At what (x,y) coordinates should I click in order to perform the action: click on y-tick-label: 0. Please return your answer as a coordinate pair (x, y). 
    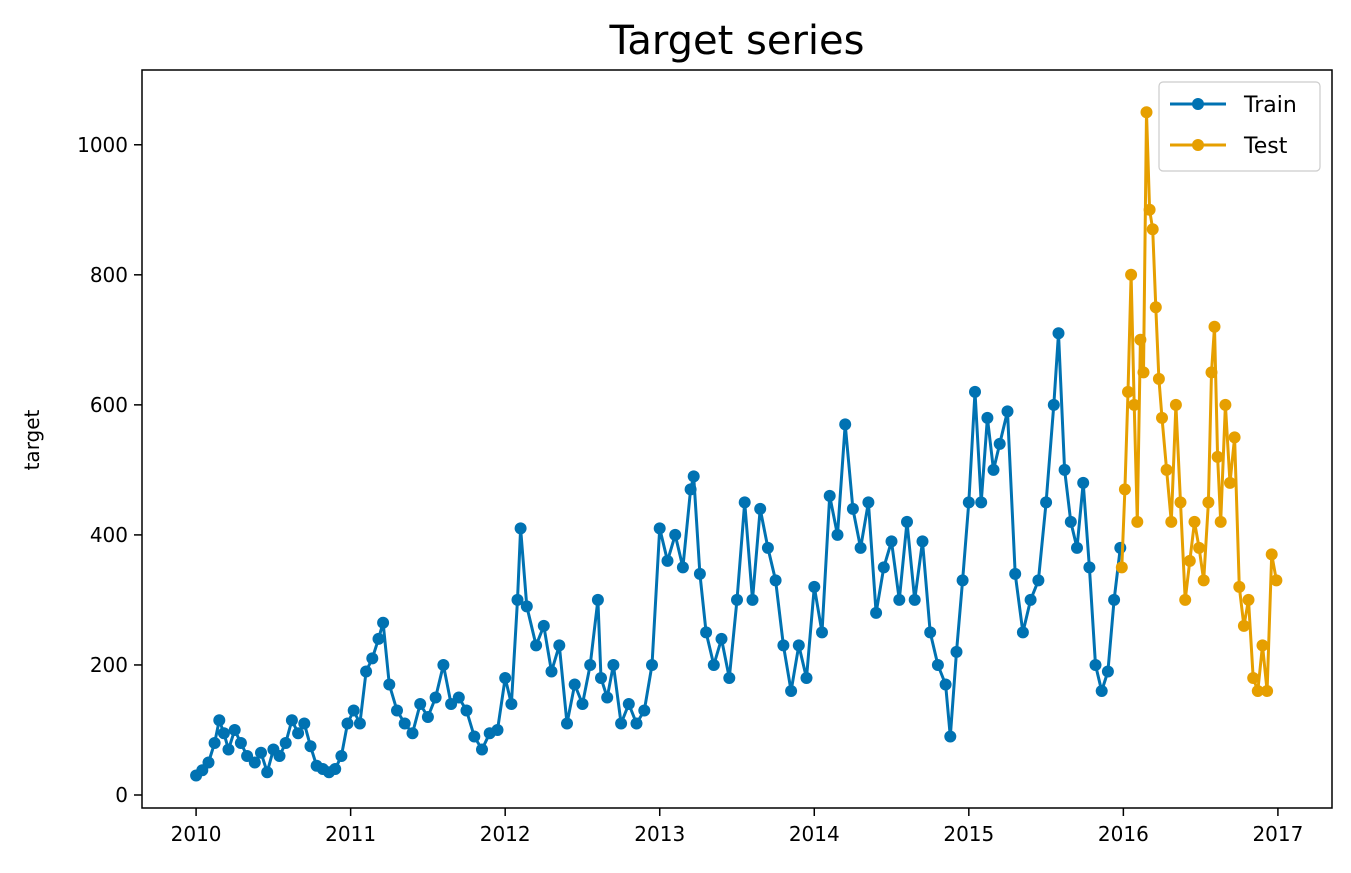
    Looking at the image, I should click on (121, 795).